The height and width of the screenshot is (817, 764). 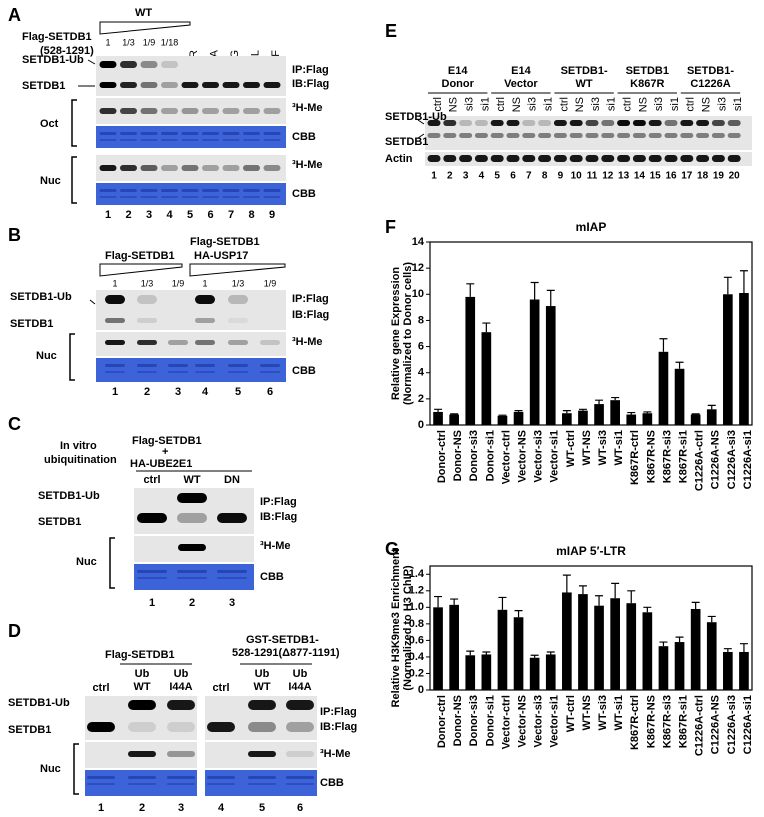 What do you see at coordinates (140, 256) in the screenshot?
I see `group-header: Flag-SETDB1` at bounding box center [140, 256].